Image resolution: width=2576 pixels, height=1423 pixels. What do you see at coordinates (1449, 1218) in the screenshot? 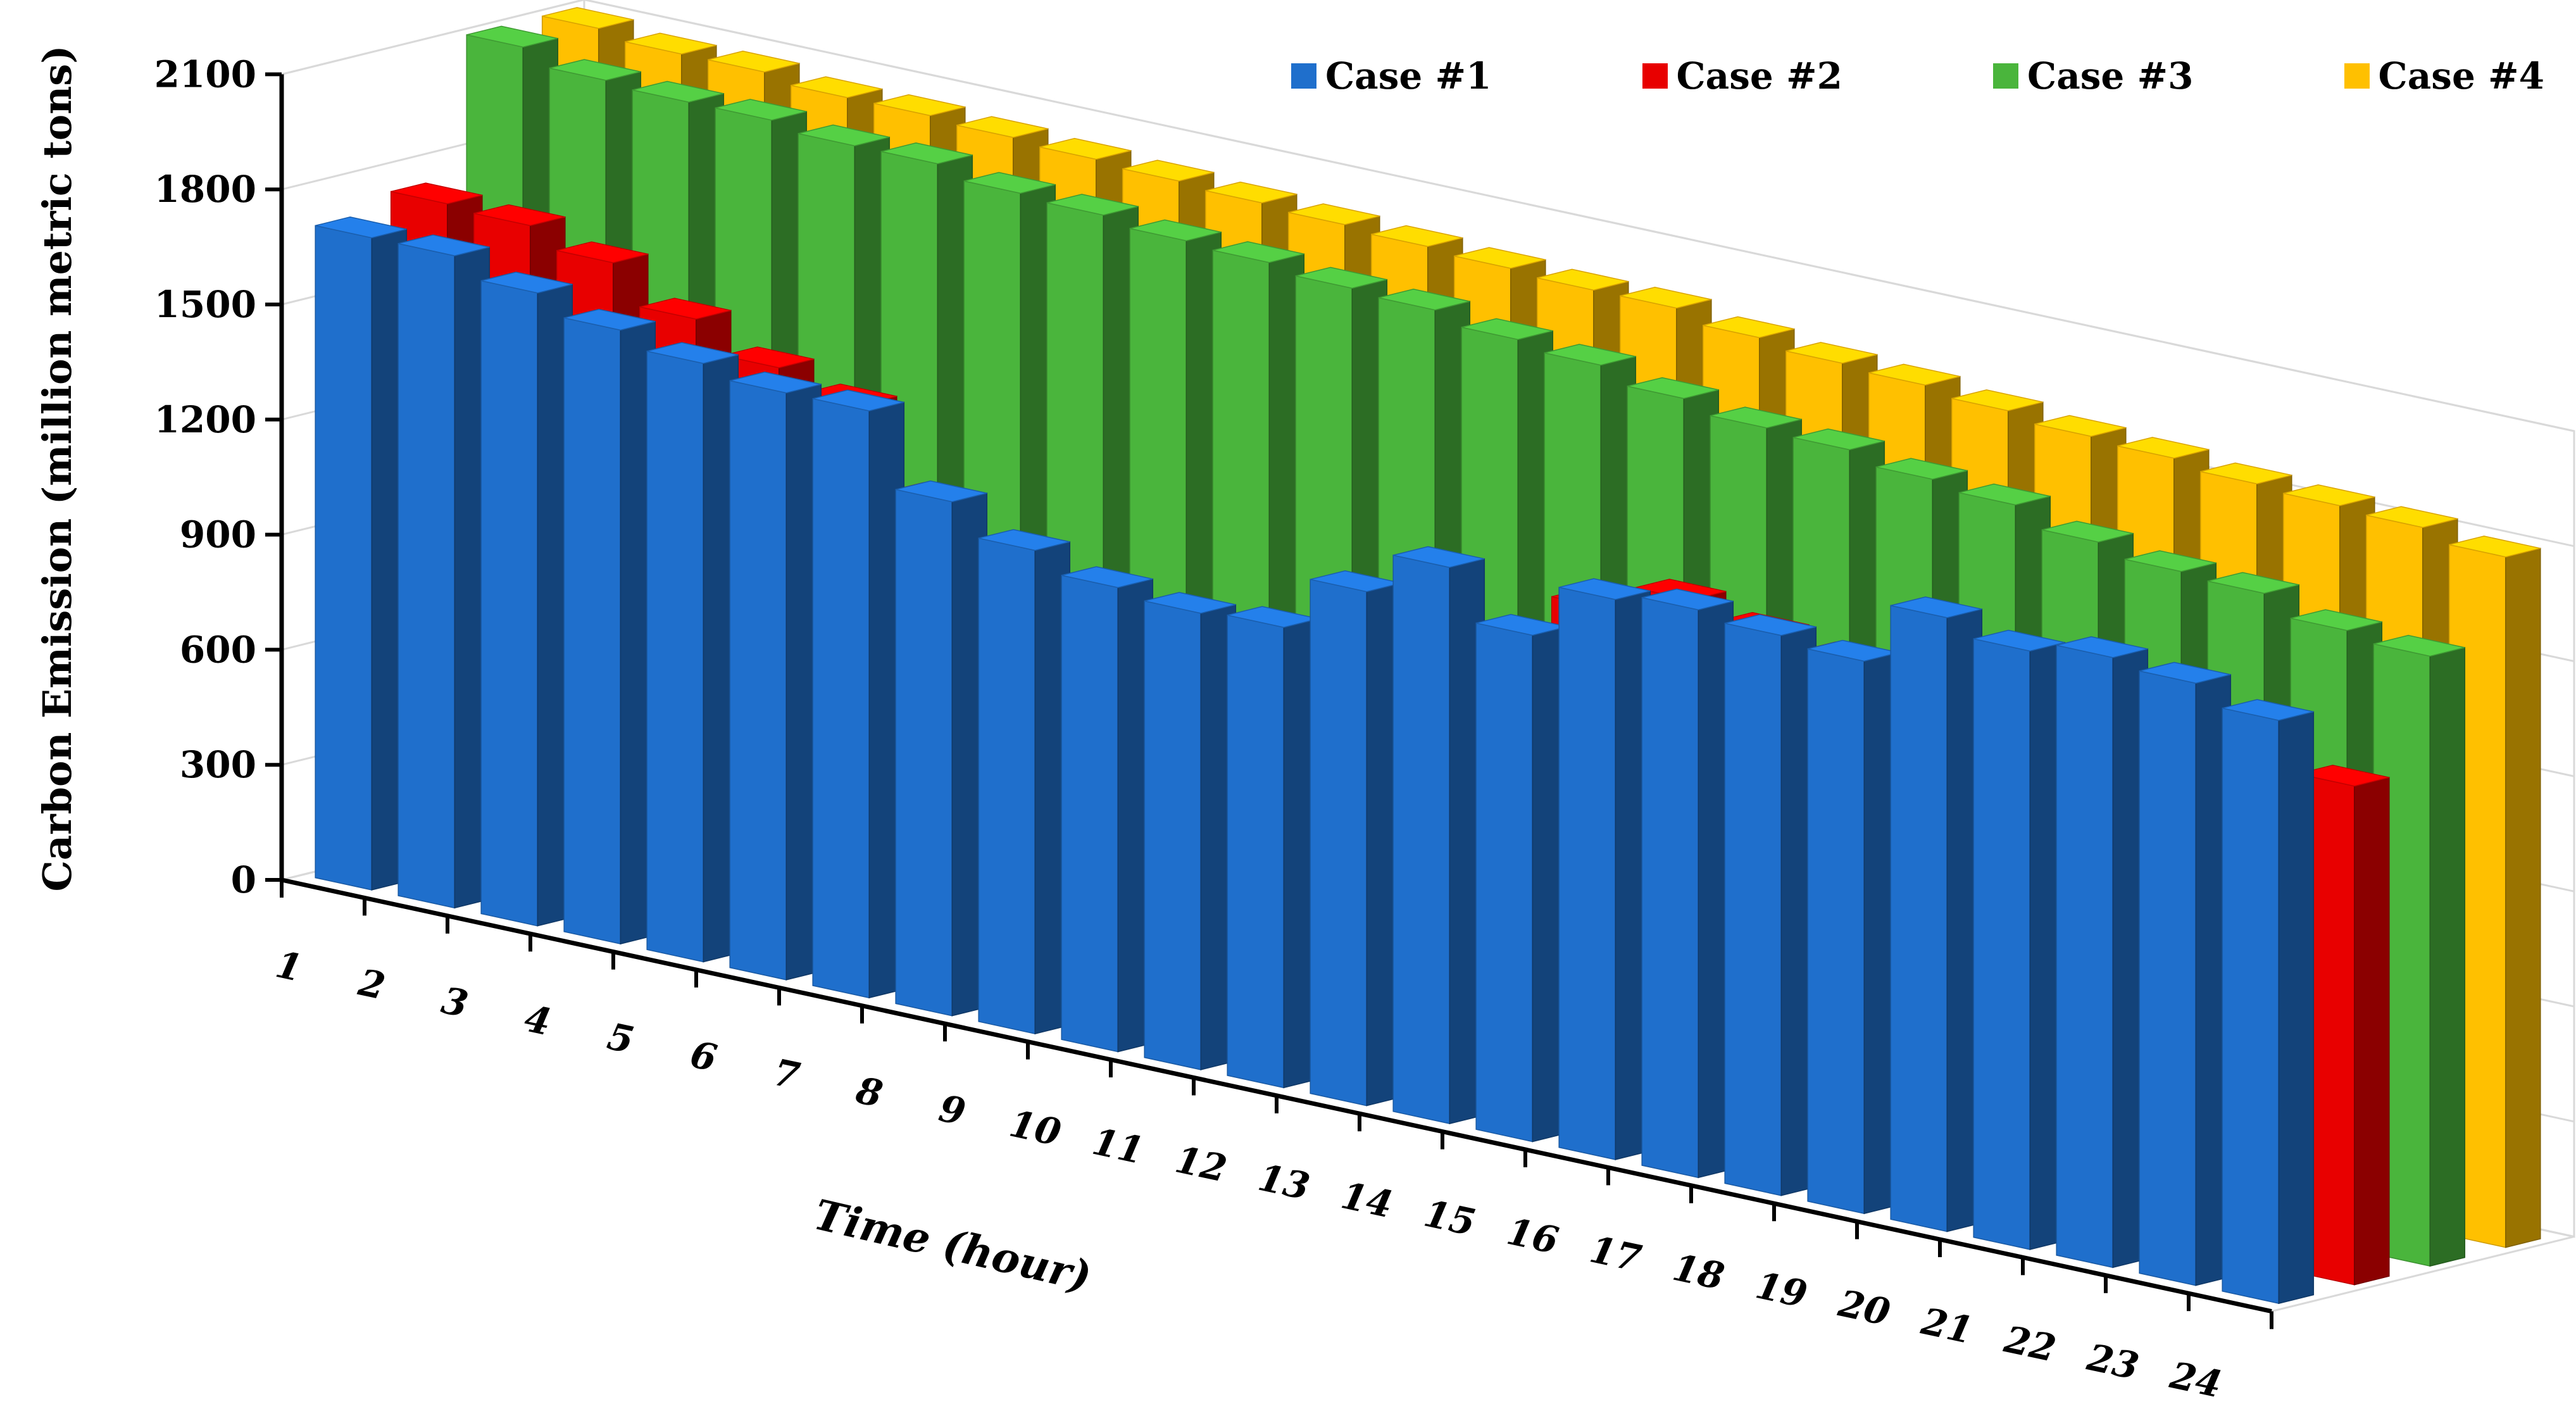
I see `x-tick-label: 15` at bounding box center [1449, 1218].